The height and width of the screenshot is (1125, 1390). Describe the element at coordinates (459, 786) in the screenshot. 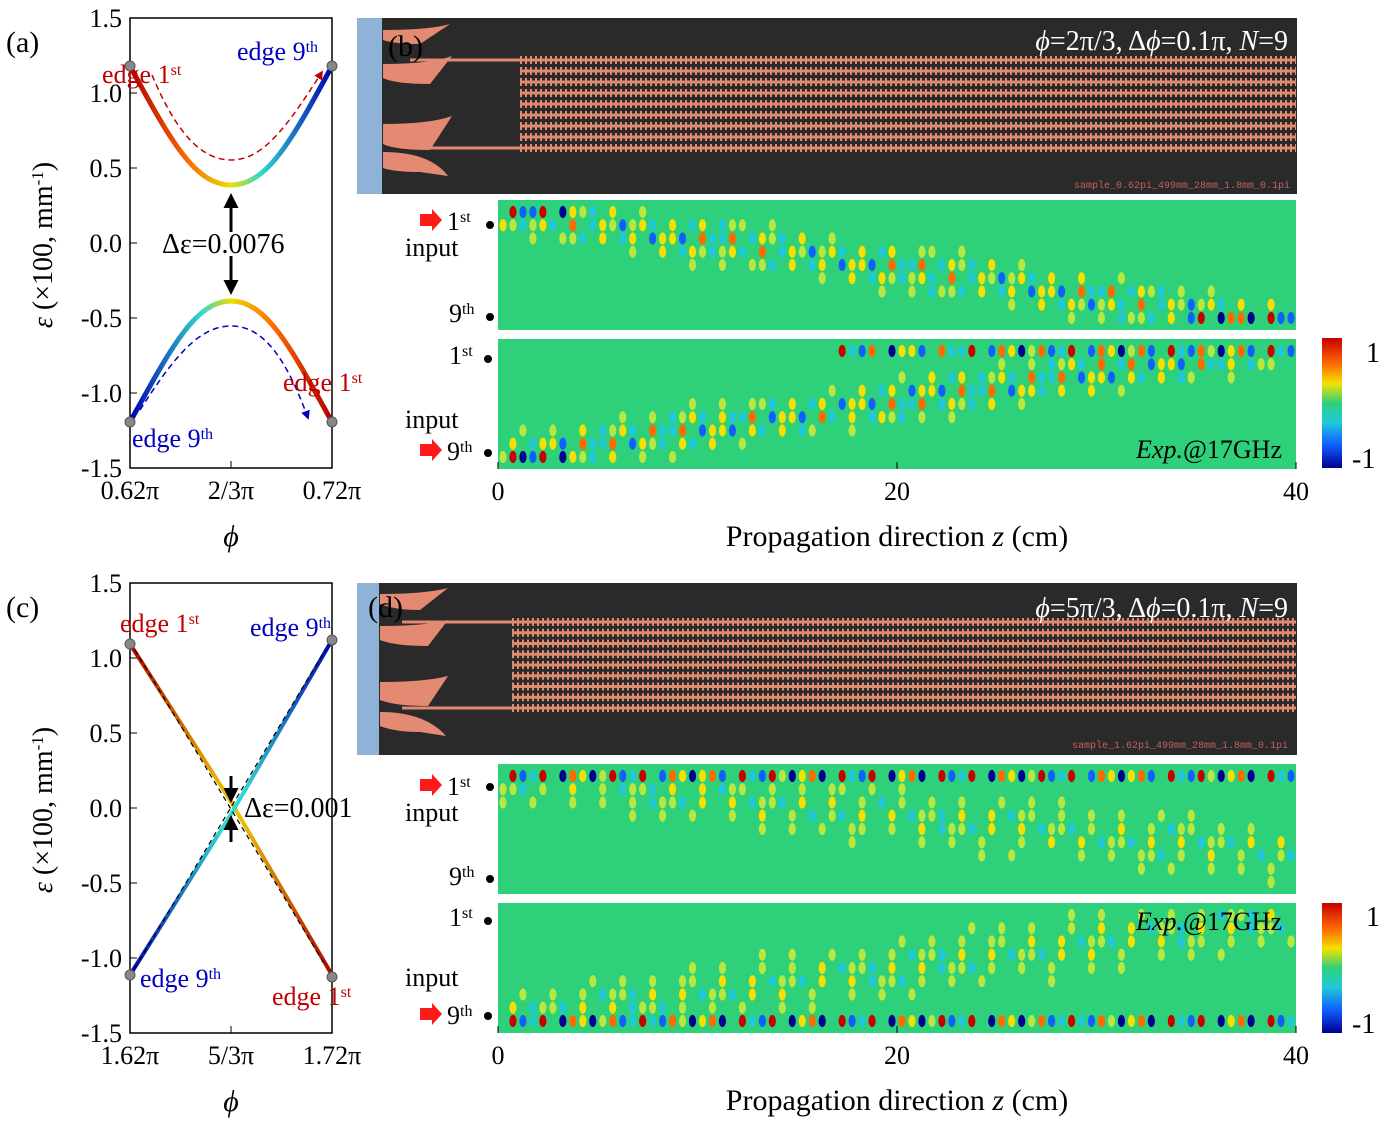

I see `row-label-1st: 1st` at that location.